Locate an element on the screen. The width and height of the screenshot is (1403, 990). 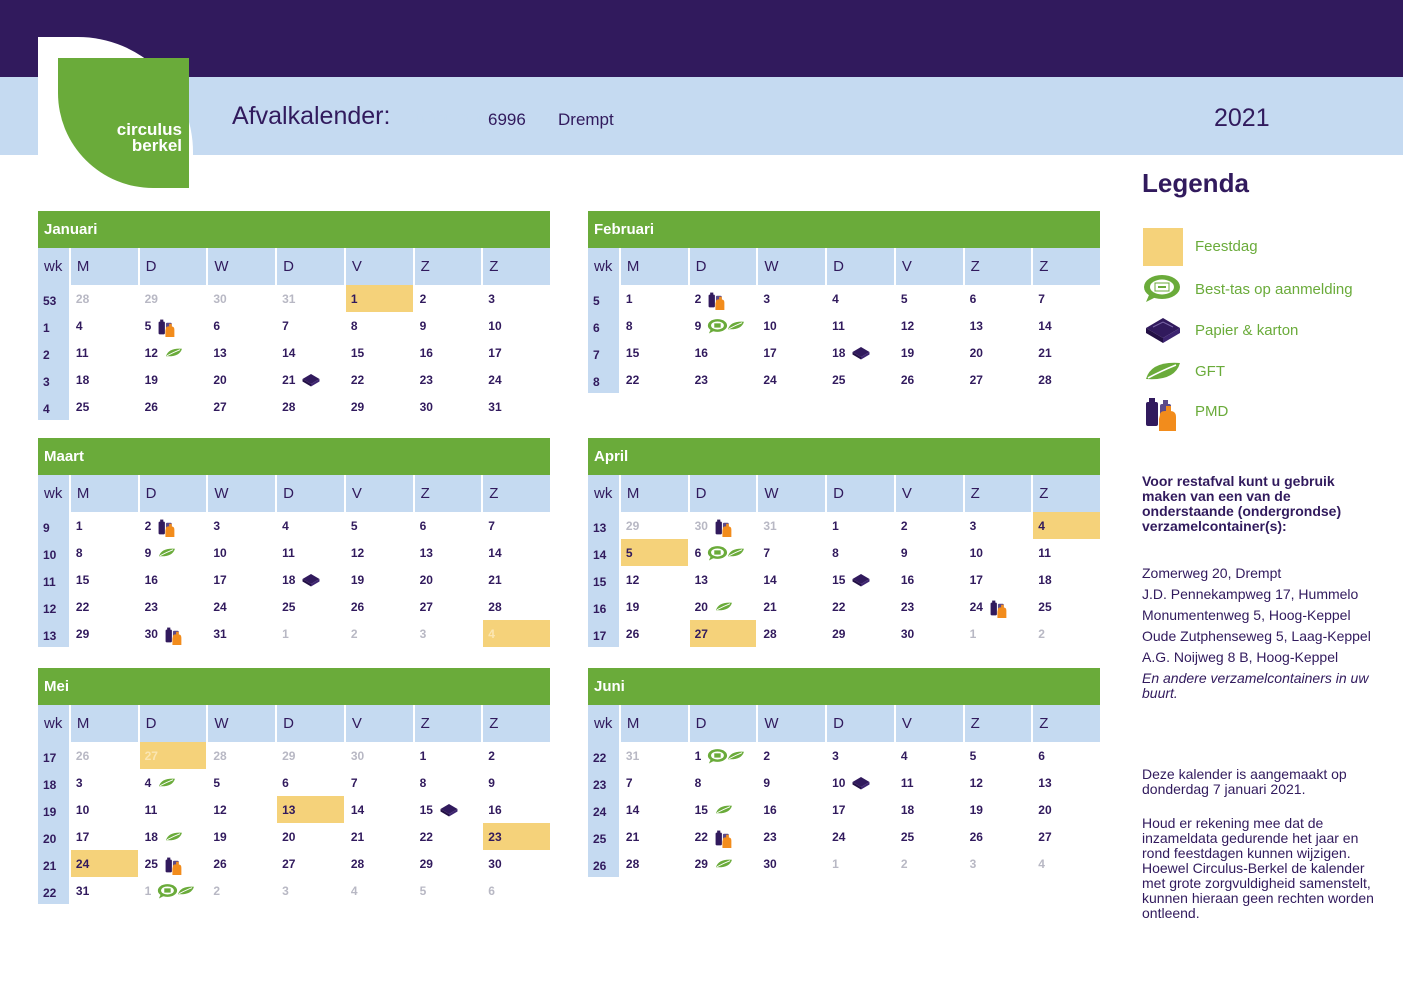
day-cell: 5 is located at coordinates (173, 325).